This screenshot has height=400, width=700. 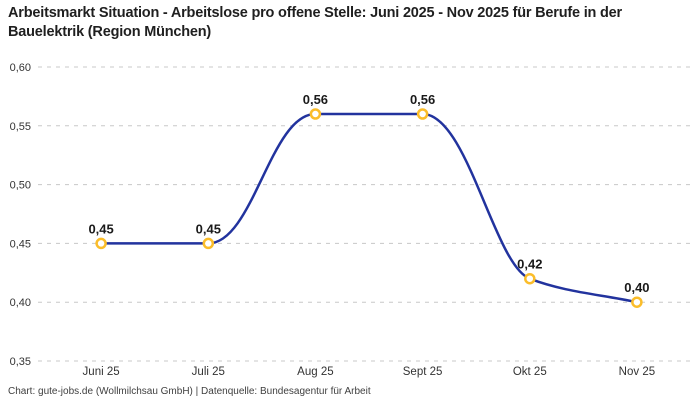 What do you see at coordinates (101, 372) in the screenshot?
I see `x-axis-tick-label: Juni 25` at bounding box center [101, 372].